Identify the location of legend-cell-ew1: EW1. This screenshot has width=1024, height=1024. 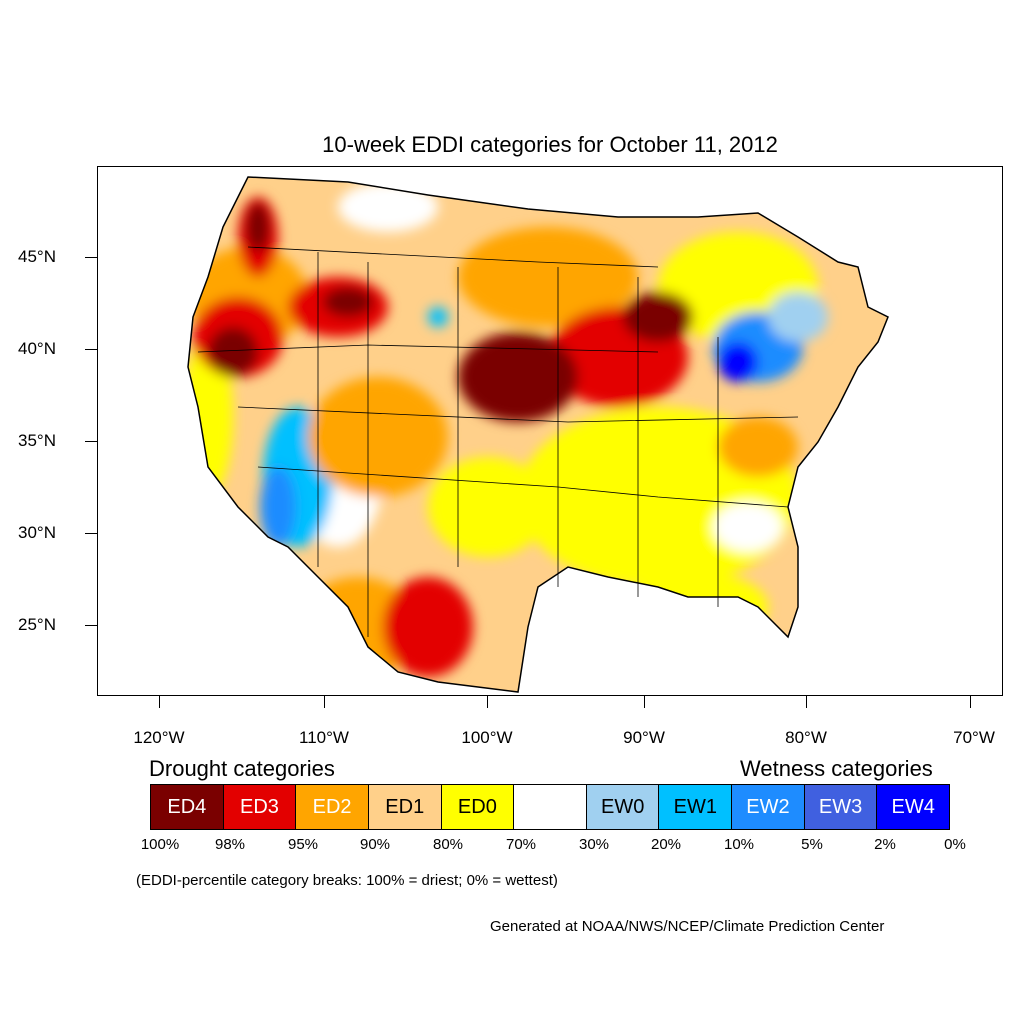
(696, 807).